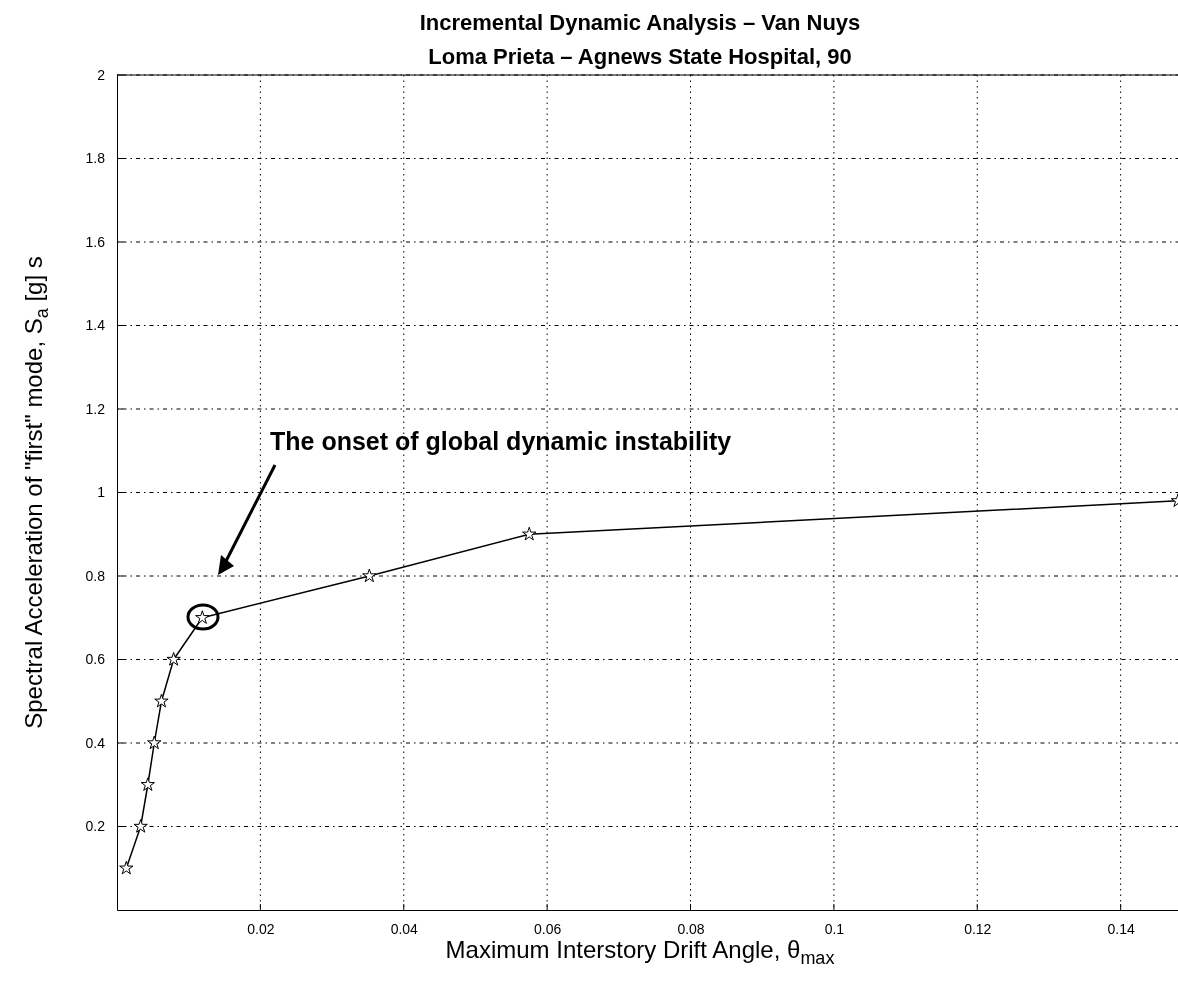  I want to click on chart-title: Incremental Dynamic Analysis – Van Nuys, so click(640, 22).